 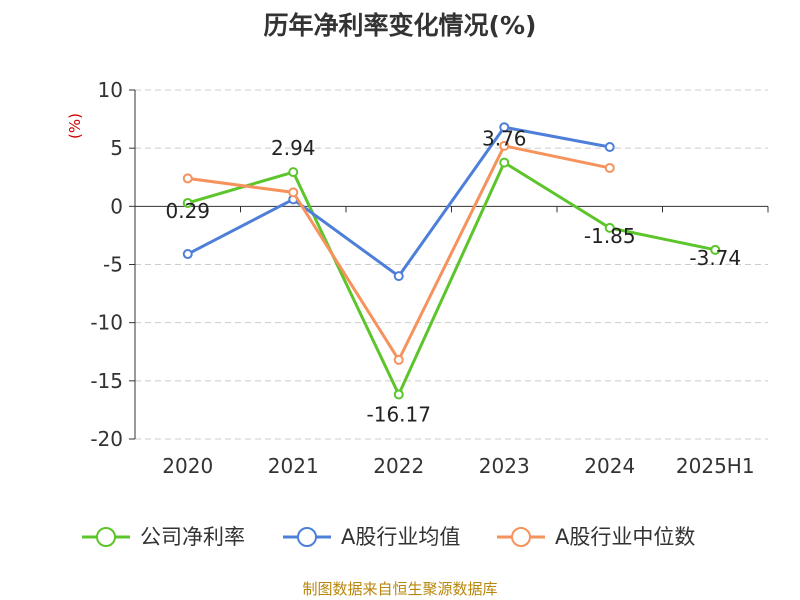 I want to click on y-tick-label: 0, so click(x=116, y=206).